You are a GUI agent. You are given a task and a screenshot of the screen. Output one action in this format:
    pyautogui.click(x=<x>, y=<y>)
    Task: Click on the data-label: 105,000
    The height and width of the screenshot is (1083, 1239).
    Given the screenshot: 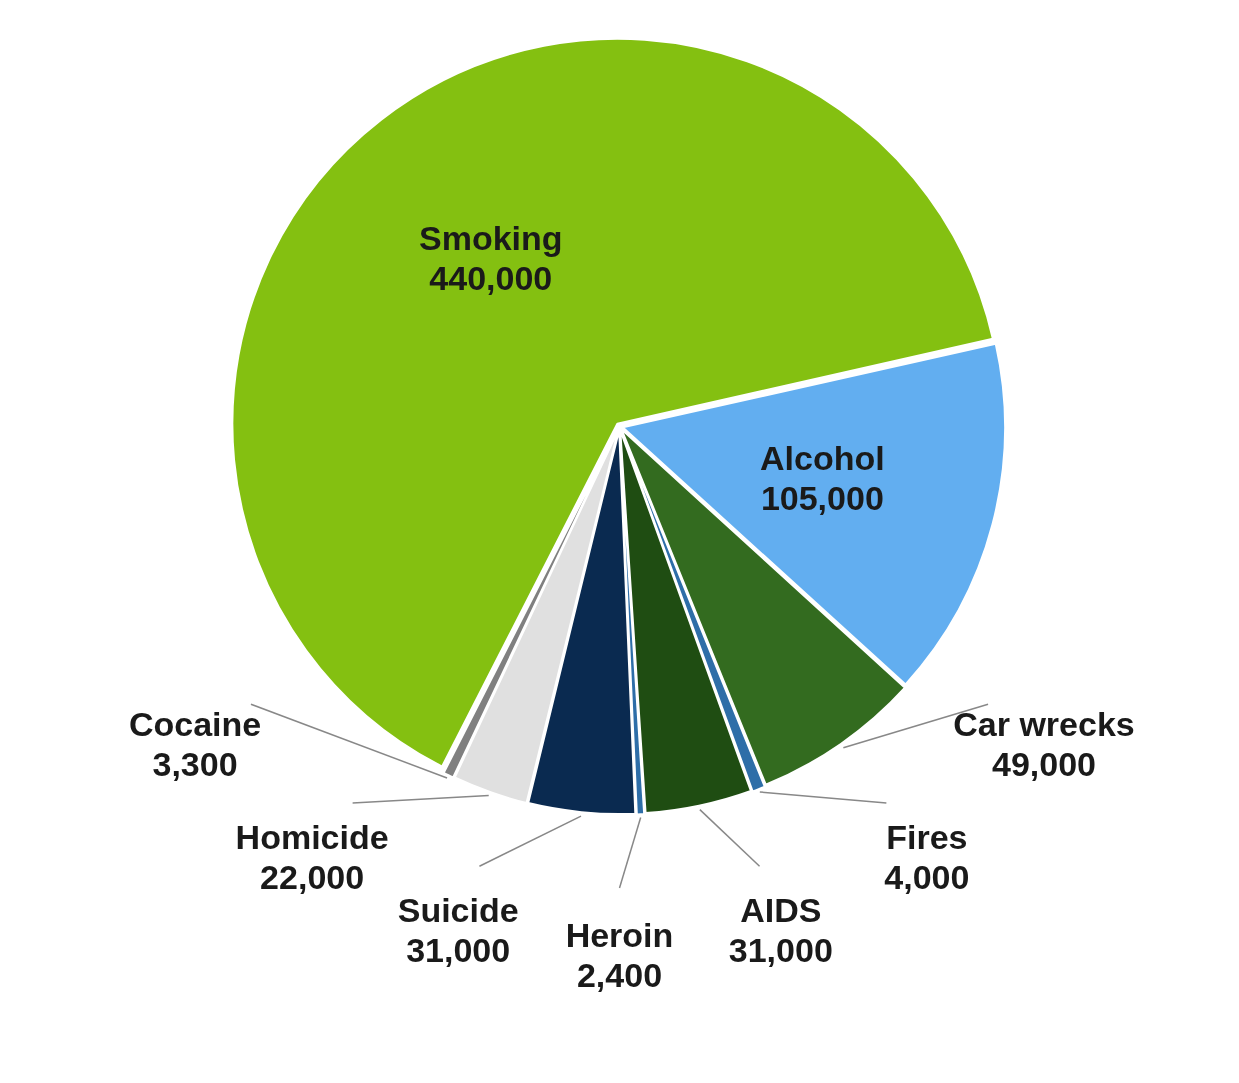 What is the action you would take?
    pyautogui.click(x=822, y=497)
    